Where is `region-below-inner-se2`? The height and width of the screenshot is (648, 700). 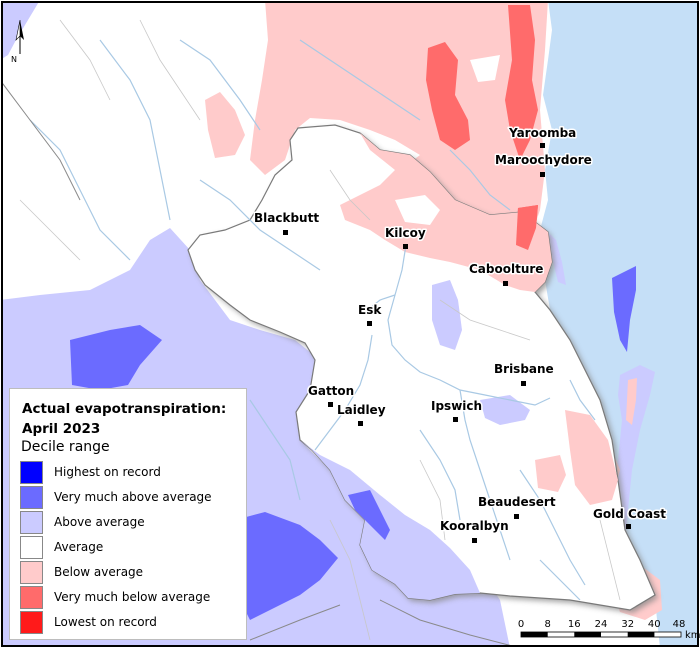 region-below-inner-se2 is located at coordinates (550, 473).